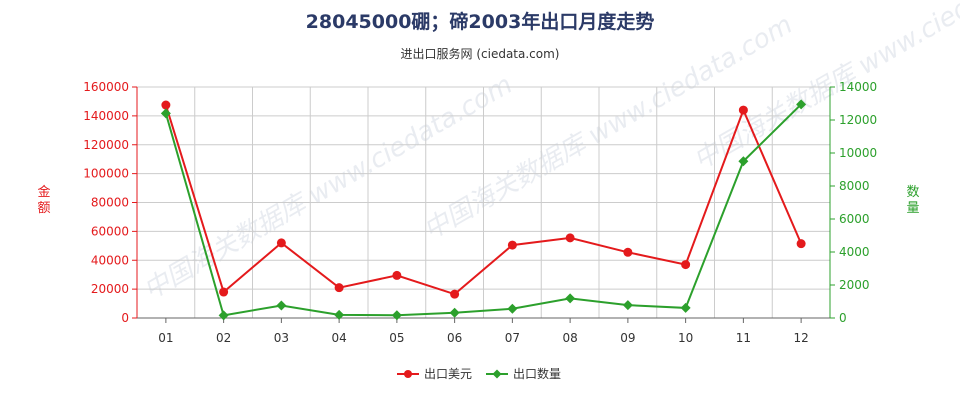  I want to click on left-tick-label: 80000, so click(110, 203).